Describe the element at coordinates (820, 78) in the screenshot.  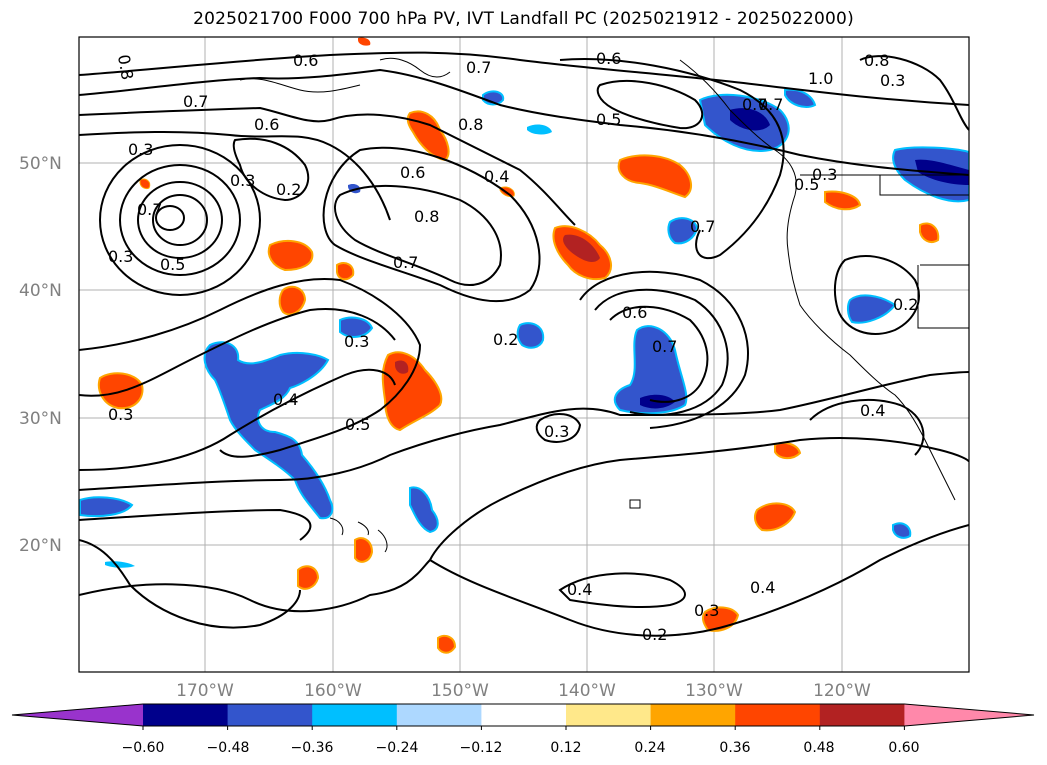
I see `contour-label: 1.0` at that location.